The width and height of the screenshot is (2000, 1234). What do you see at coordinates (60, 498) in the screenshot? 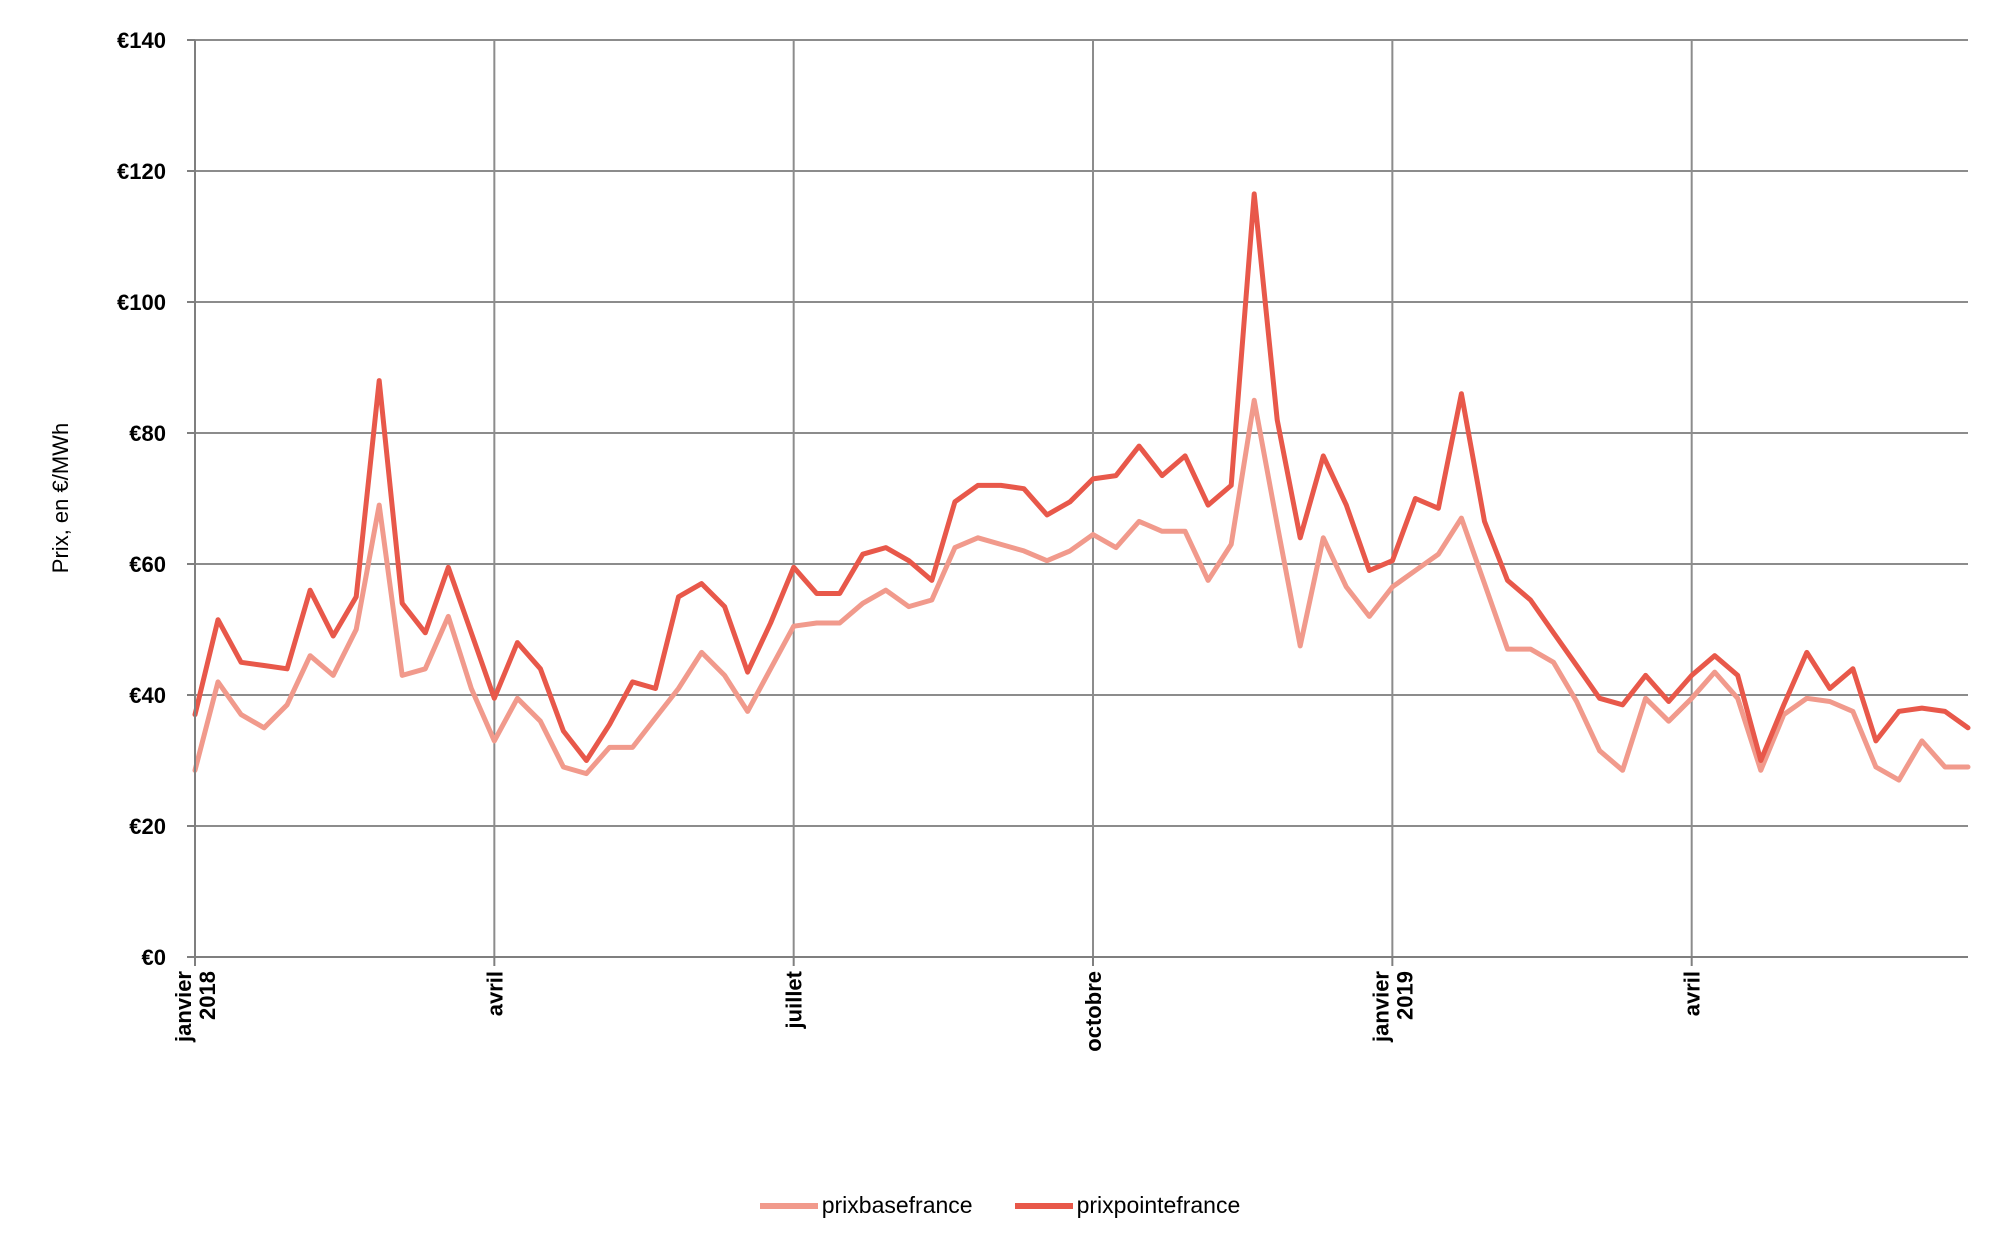
I see `y-axis-title: Prix, en €/MWh` at bounding box center [60, 498].